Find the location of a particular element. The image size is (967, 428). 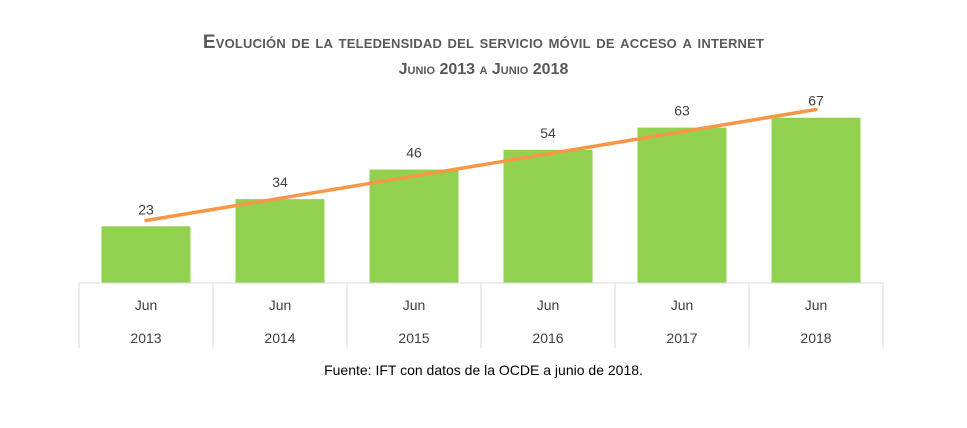

tick-label-year: 2018 is located at coordinates (815, 338).